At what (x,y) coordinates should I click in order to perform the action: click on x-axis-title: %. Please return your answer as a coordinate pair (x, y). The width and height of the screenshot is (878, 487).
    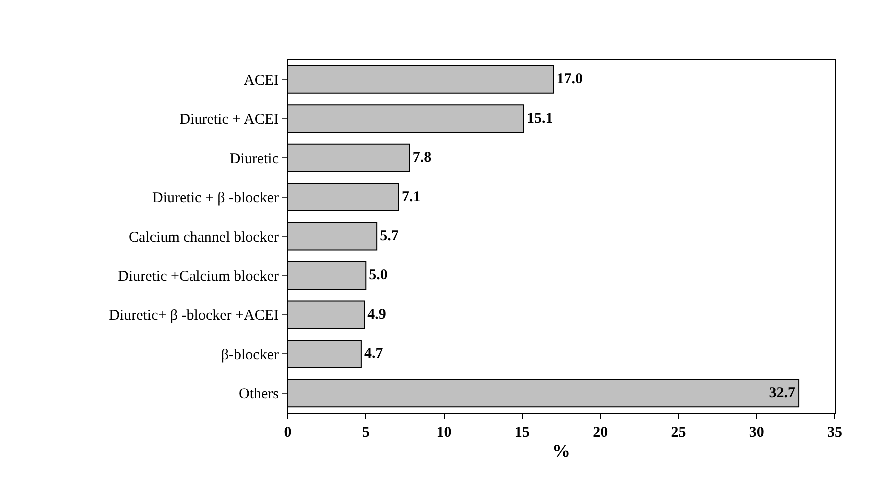
    Looking at the image, I should click on (561, 451).